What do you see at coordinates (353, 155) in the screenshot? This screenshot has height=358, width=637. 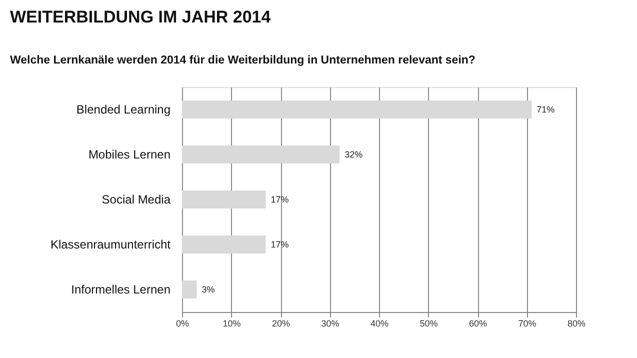 I see `data-label: 32%` at bounding box center [353, 155].